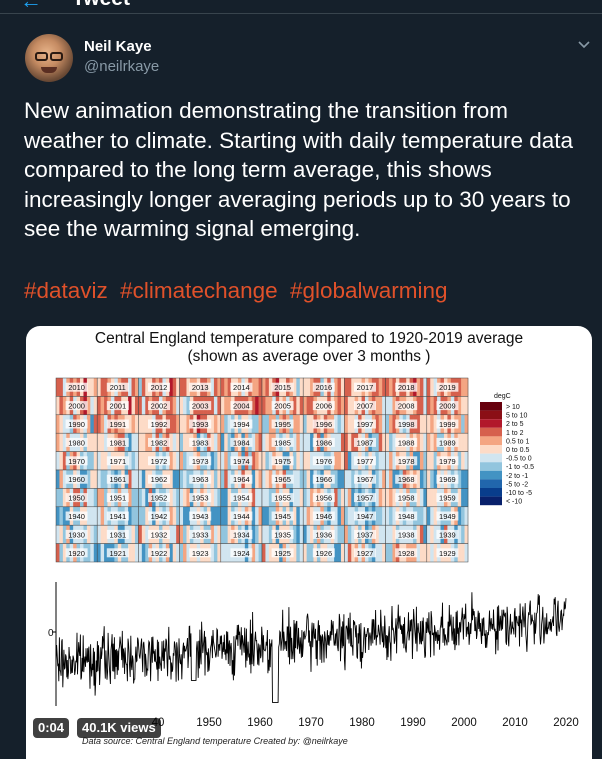  What do you see at coordinates (447, 516) in the screenshot?
I see `year-label: 1949` at bounding box center [447, 516].